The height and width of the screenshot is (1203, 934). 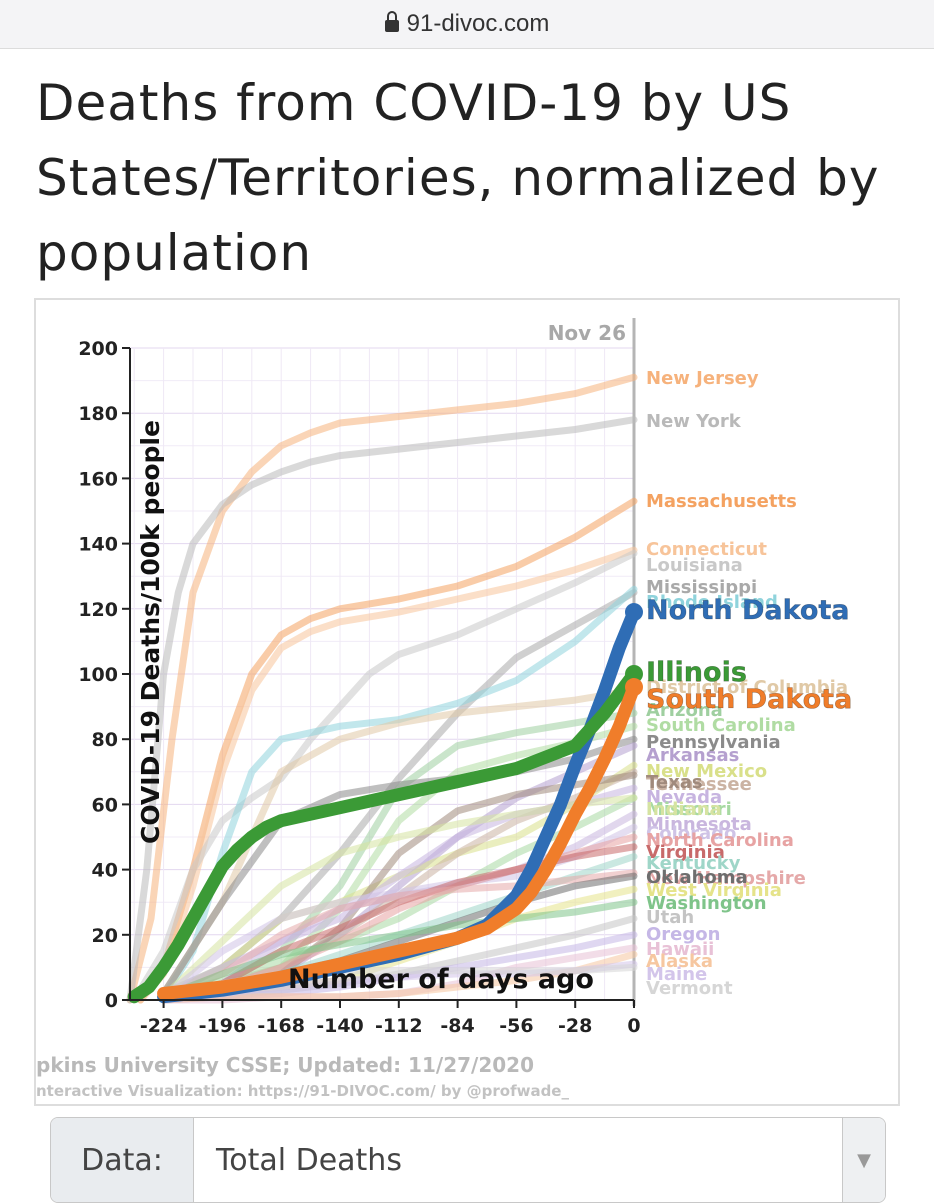 I want to click on series-endpoint-north-dakota, so click(x=634, y=612).